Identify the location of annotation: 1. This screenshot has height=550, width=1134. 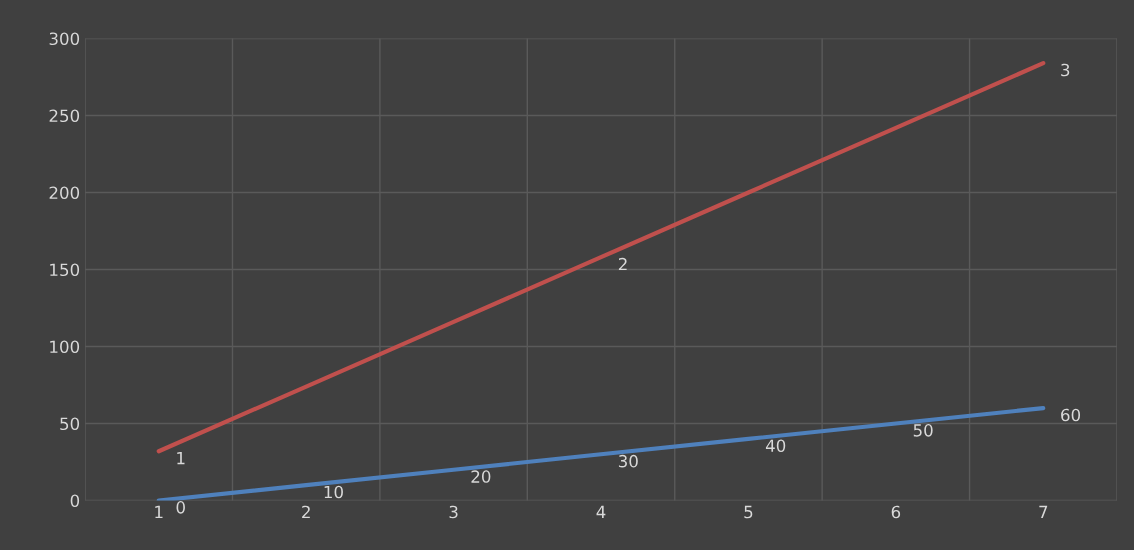
(181, 458).